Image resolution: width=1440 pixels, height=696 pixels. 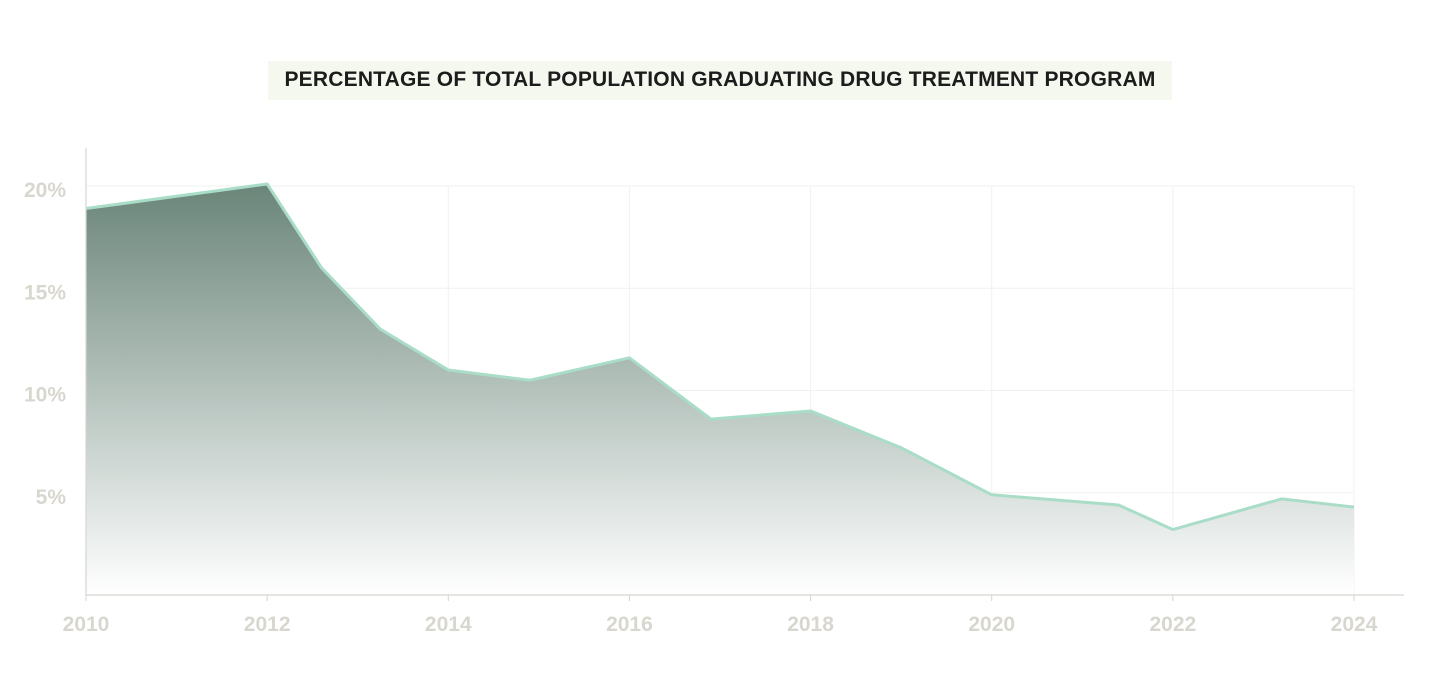 What do you see at coordinates (1172, 624) in the screenshot?
I see `x-tick-label: 2022` at bounding box center [1172, 624].